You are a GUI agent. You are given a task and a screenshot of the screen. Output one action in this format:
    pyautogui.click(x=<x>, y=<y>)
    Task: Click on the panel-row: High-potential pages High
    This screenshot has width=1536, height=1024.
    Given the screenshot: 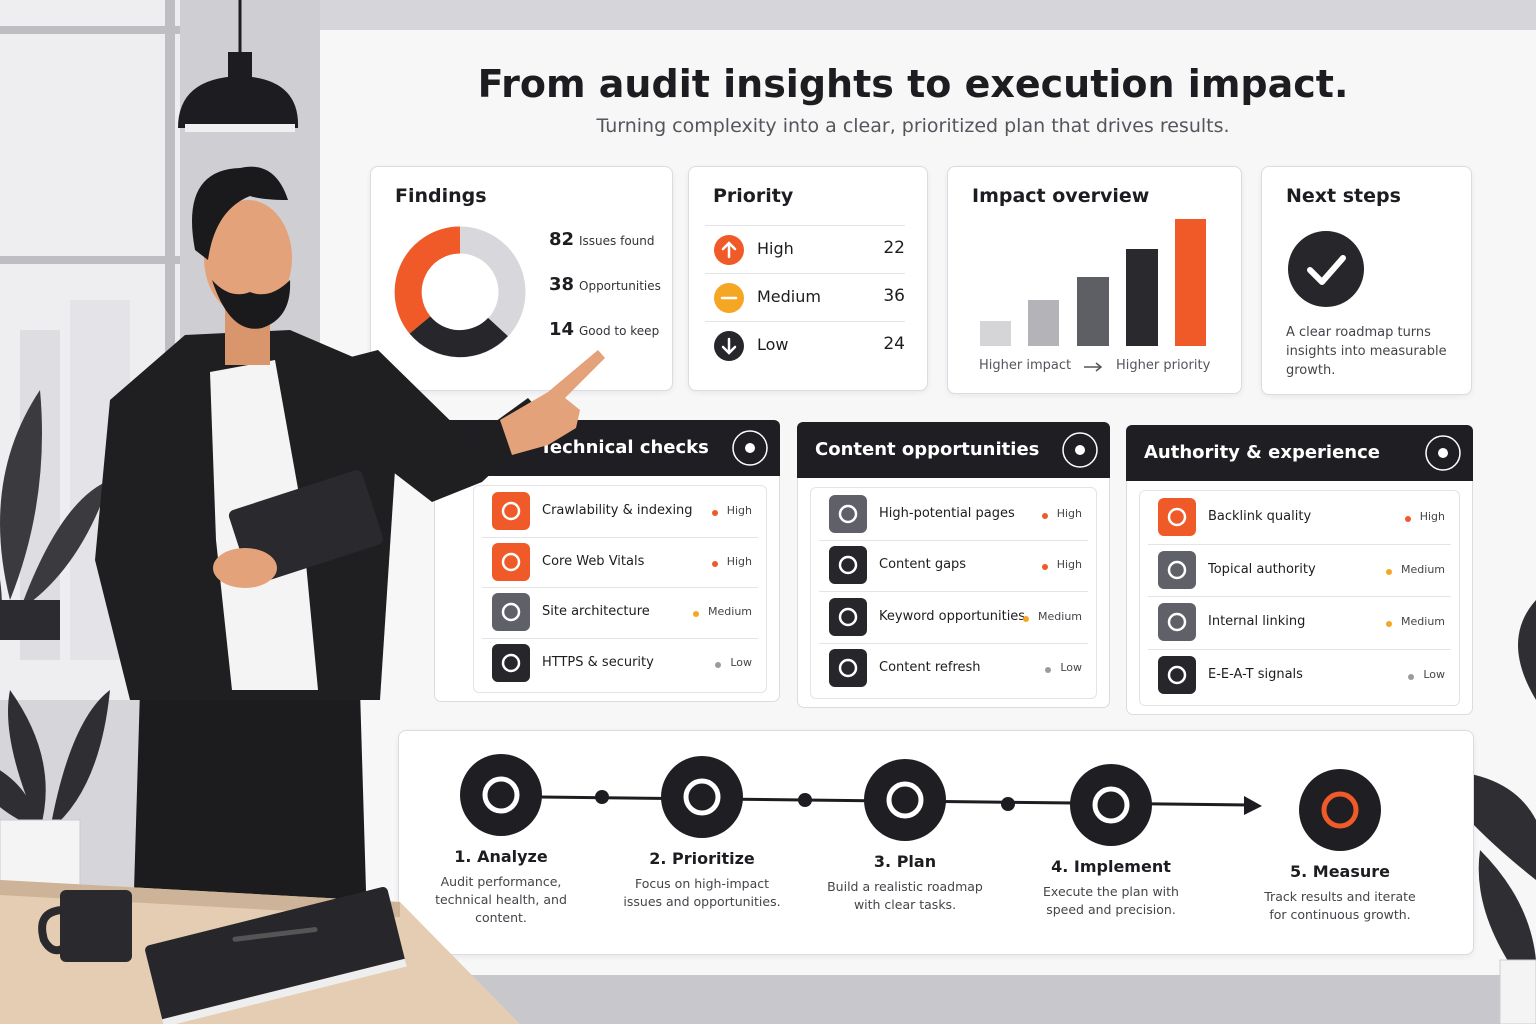 What is the action you would take?
    pyautogui.click(x=953, y=514)
    